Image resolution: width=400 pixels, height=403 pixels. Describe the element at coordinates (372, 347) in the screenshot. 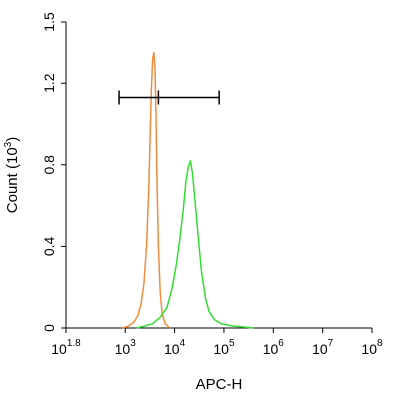

I see `x-tick-label: 10⁸` at that location.